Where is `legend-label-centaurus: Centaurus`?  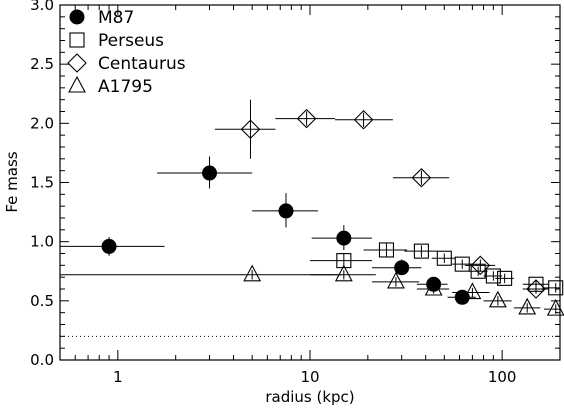
legend-label-centaurus: Centaurus is located at coordinates (142, 64).